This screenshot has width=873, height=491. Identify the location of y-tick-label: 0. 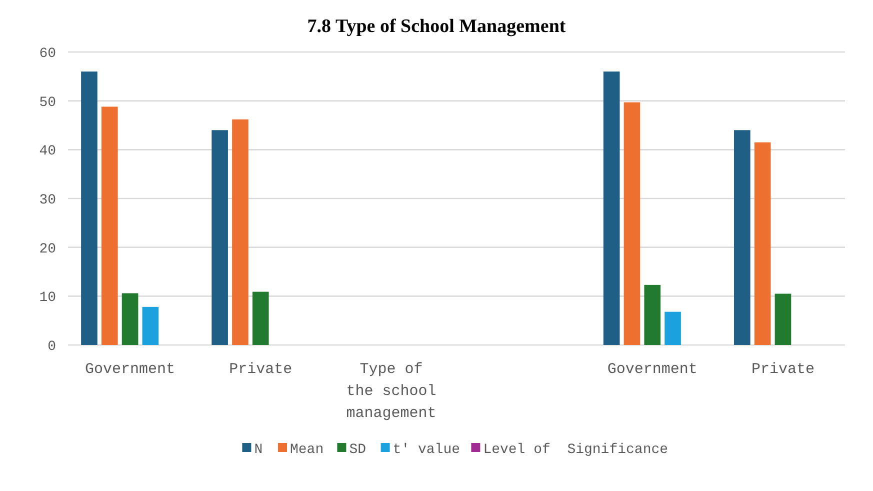
(52, 347).